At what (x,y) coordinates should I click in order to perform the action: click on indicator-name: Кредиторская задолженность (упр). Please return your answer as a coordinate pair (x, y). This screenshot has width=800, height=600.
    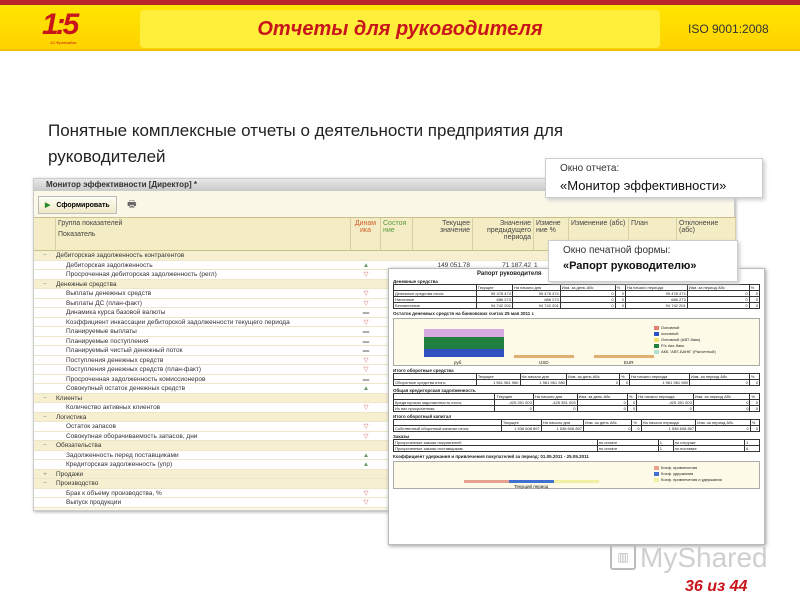
    Looking at the image, I should click on (119, 464).